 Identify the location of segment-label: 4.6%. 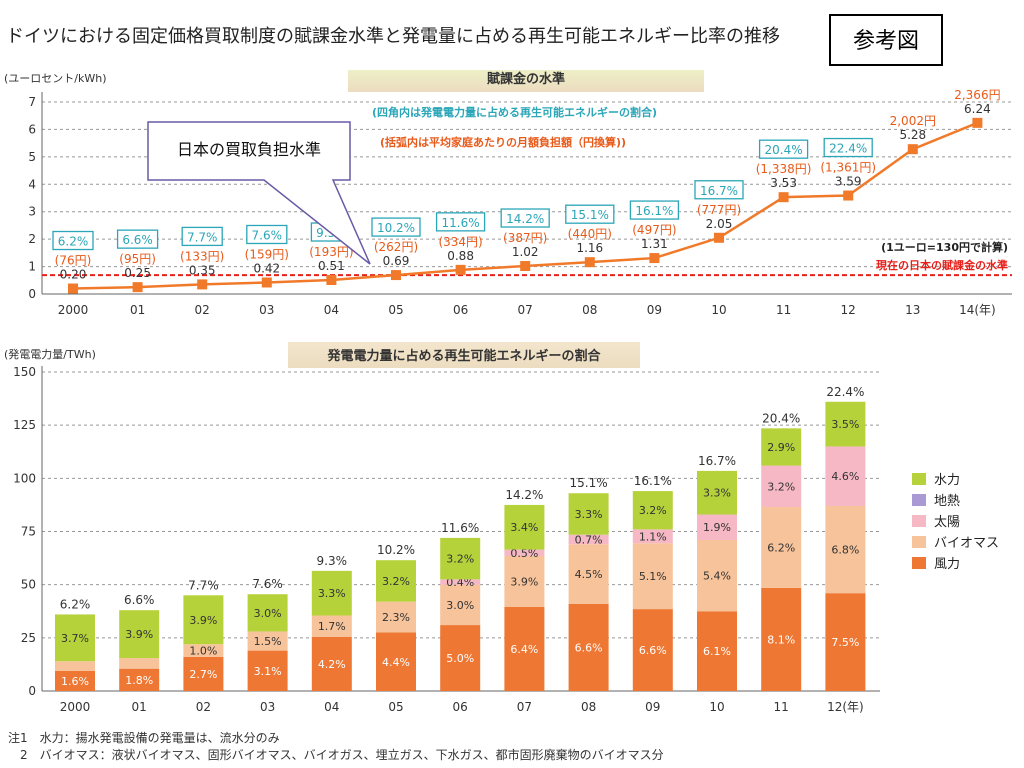
(845, 476).